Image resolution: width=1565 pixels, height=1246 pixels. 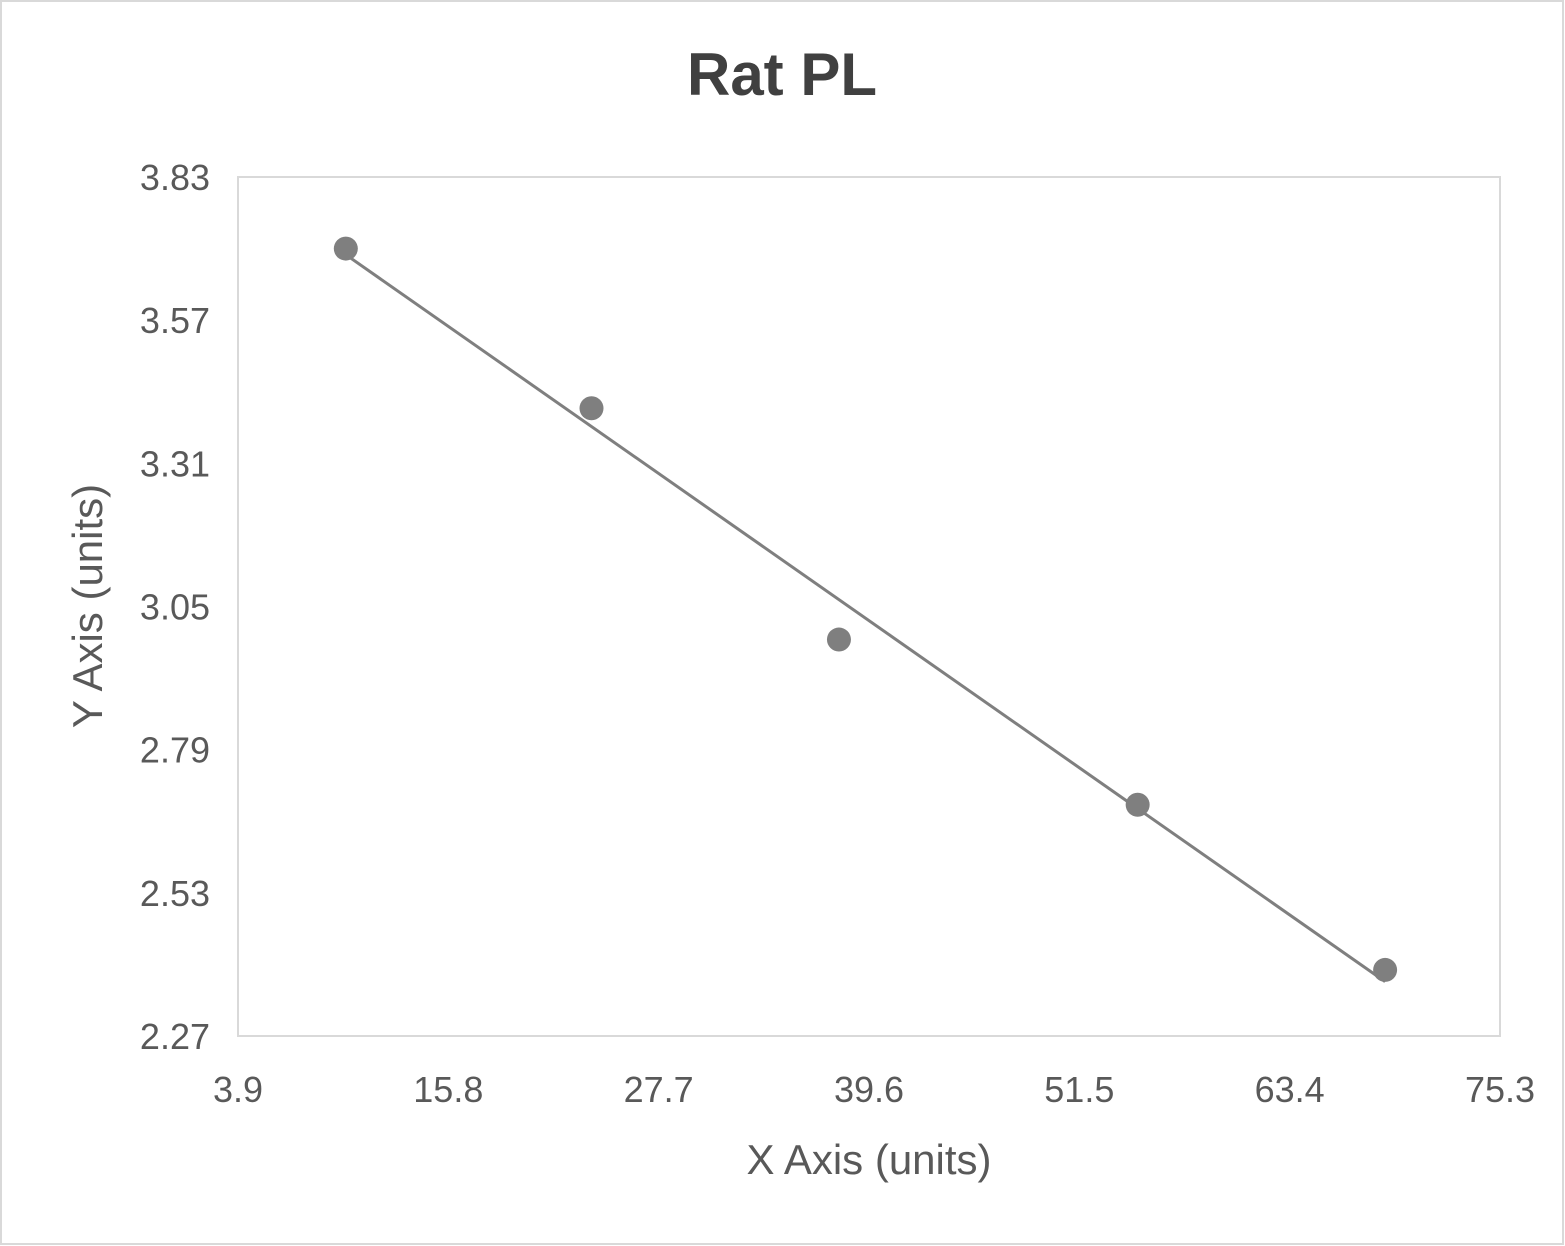 What do you see at coordinates (175, 320) in the screenshot?
I see `y-tick-label: 3.57` at bounding box center [175, 320].